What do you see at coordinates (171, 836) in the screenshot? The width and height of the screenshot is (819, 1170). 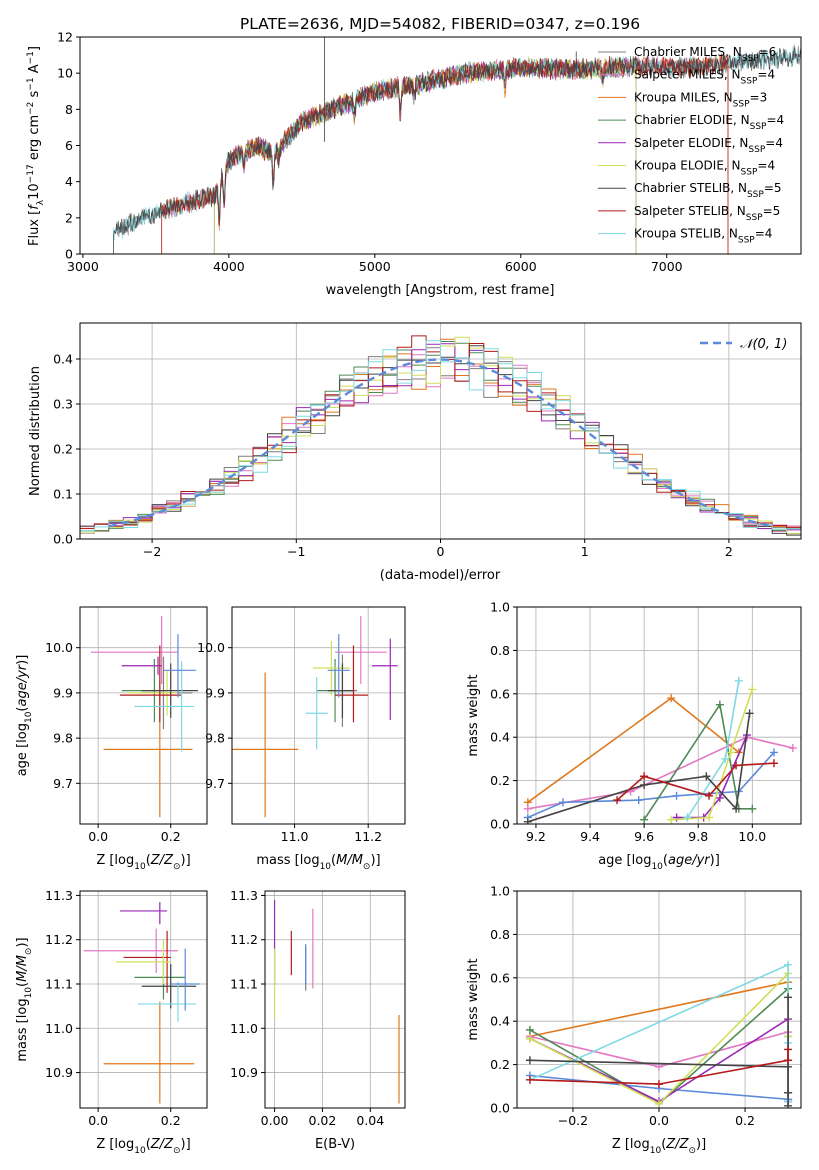 I see `x-tick-label: 0.2` at bounding box center [171, 836].